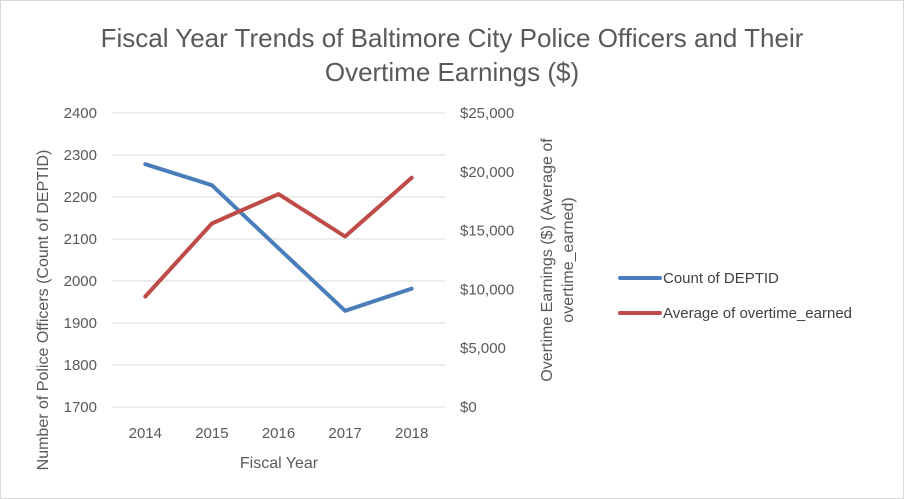  What do you see at coordinates (80, 260) in the screenshot?
I see `left-axis-ticks: 1700 1800 1900 2000 2100 2200 2300 2400` at bounding box center [80, 260].